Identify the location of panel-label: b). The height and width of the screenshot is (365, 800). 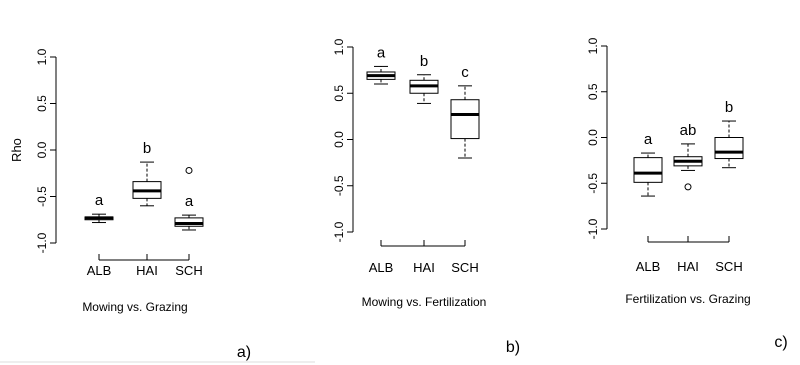
(513, 347).